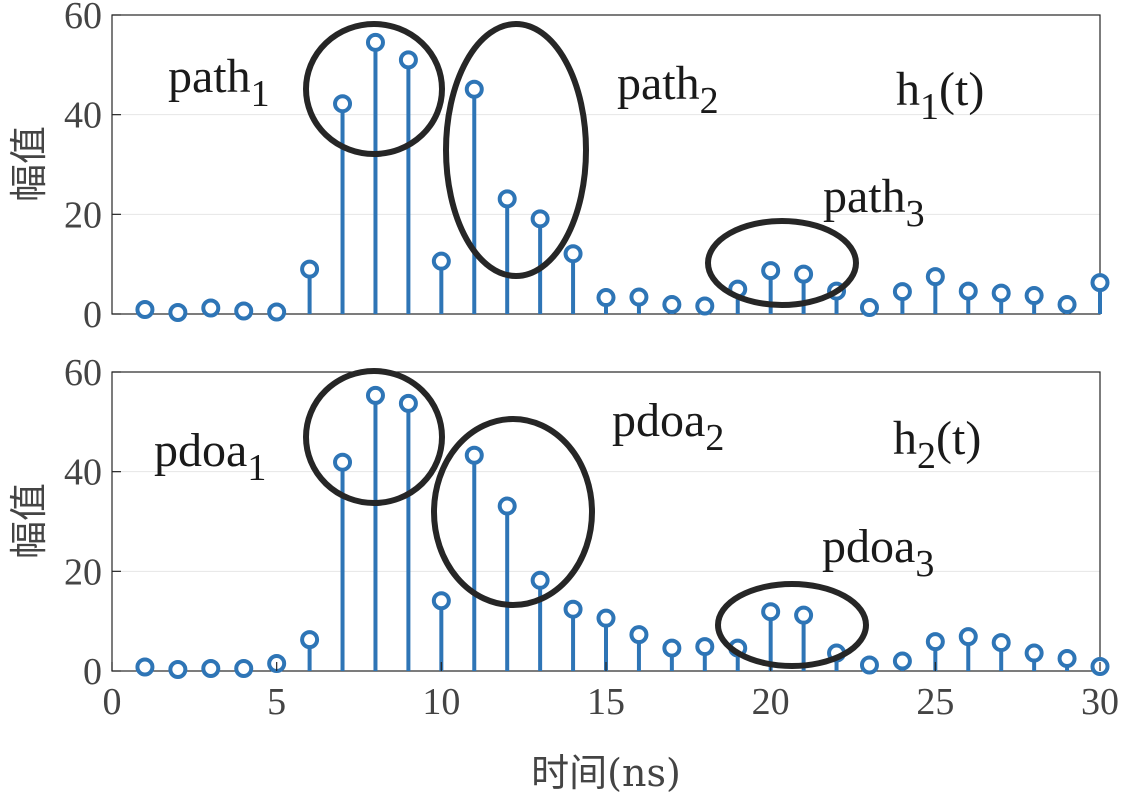  What do you see at coordinates (668, 89) in the screenshot?
I see `annotation-path-2: path2` at bounding box center [668, 89].